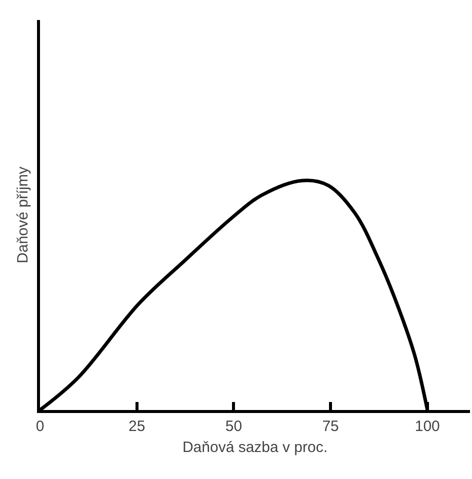 The image size is (472, 479). Describe the element at coordinates (427, 426) in the screenshot. I see `x-tick-label: 100` at that location.